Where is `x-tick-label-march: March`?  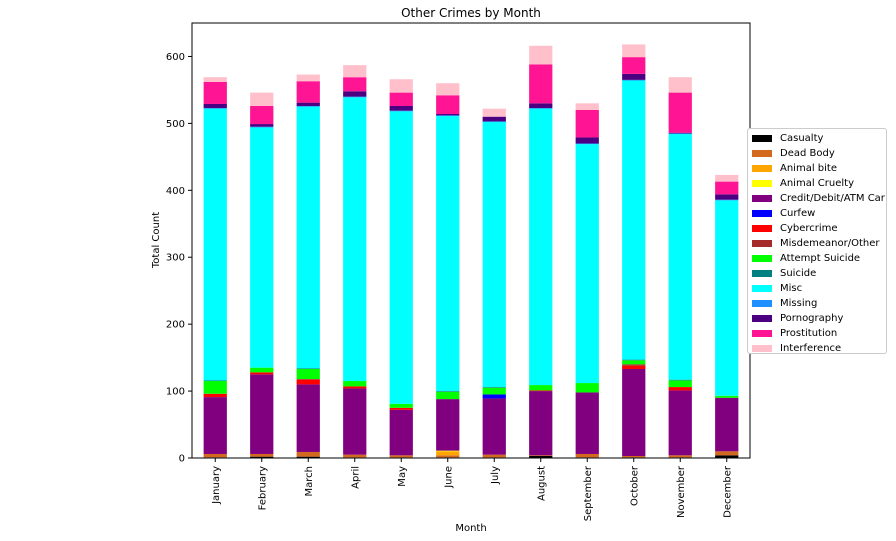
x-tick-label-march: March is located at coordinates (309, 481).